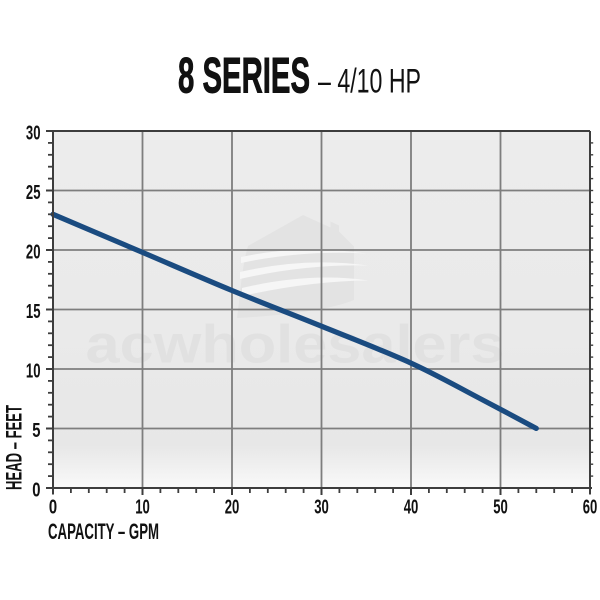 The width and height of the screenshot is (600, 600). Describe the element at coordinates (103, 531) in the screenshot. I see `svg-text: CAPACITY – GPM` at that location.